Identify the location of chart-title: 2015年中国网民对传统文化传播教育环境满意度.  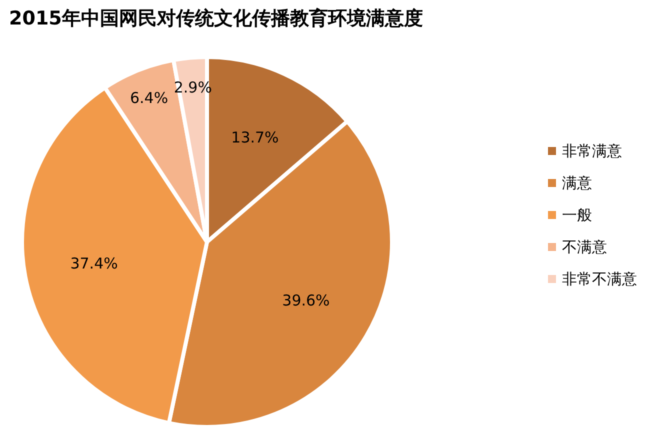
(216, 19).